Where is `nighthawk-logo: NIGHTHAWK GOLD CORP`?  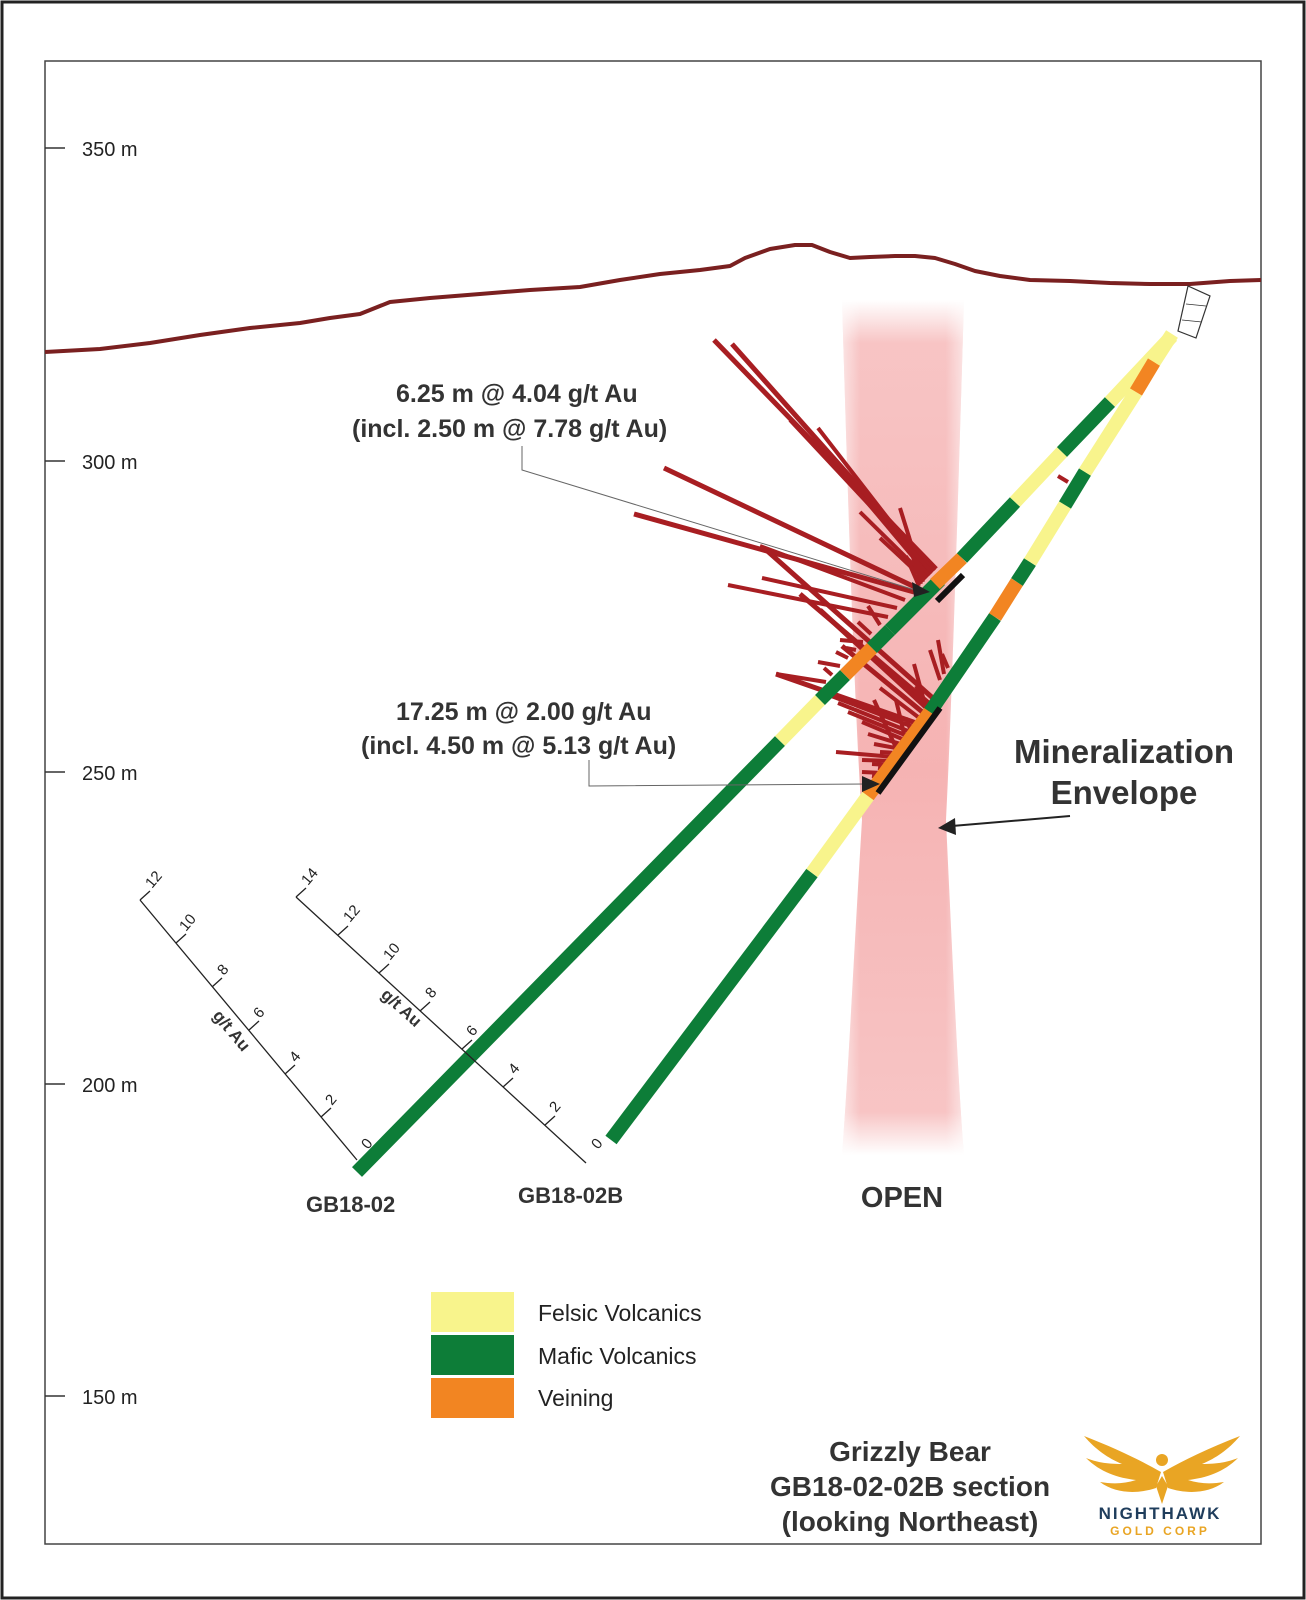 nighthawk-logo: NIGHTHAWK GOLD CORP is located at coordinates (1162, 1487).